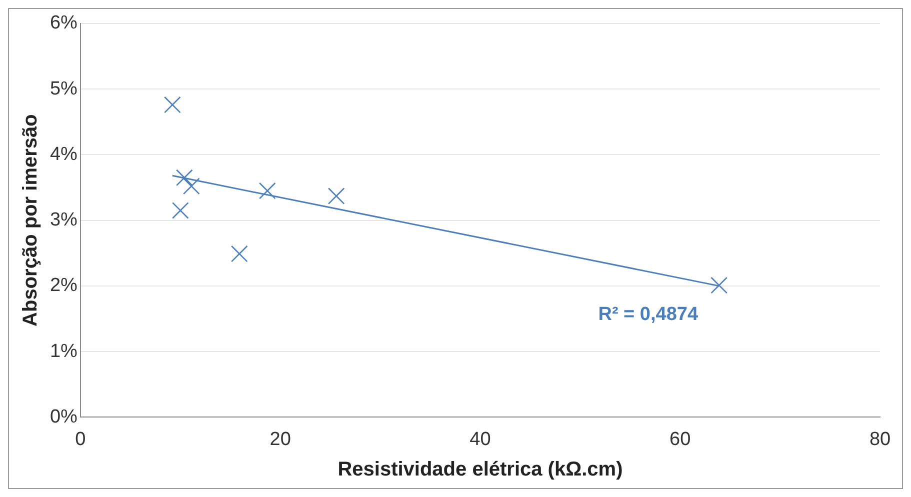 This screenshot has width=911, height=497. Describe the element at coordinates (64, 220) in the screenshot. I see `y-tick-label: 3%` at that location.